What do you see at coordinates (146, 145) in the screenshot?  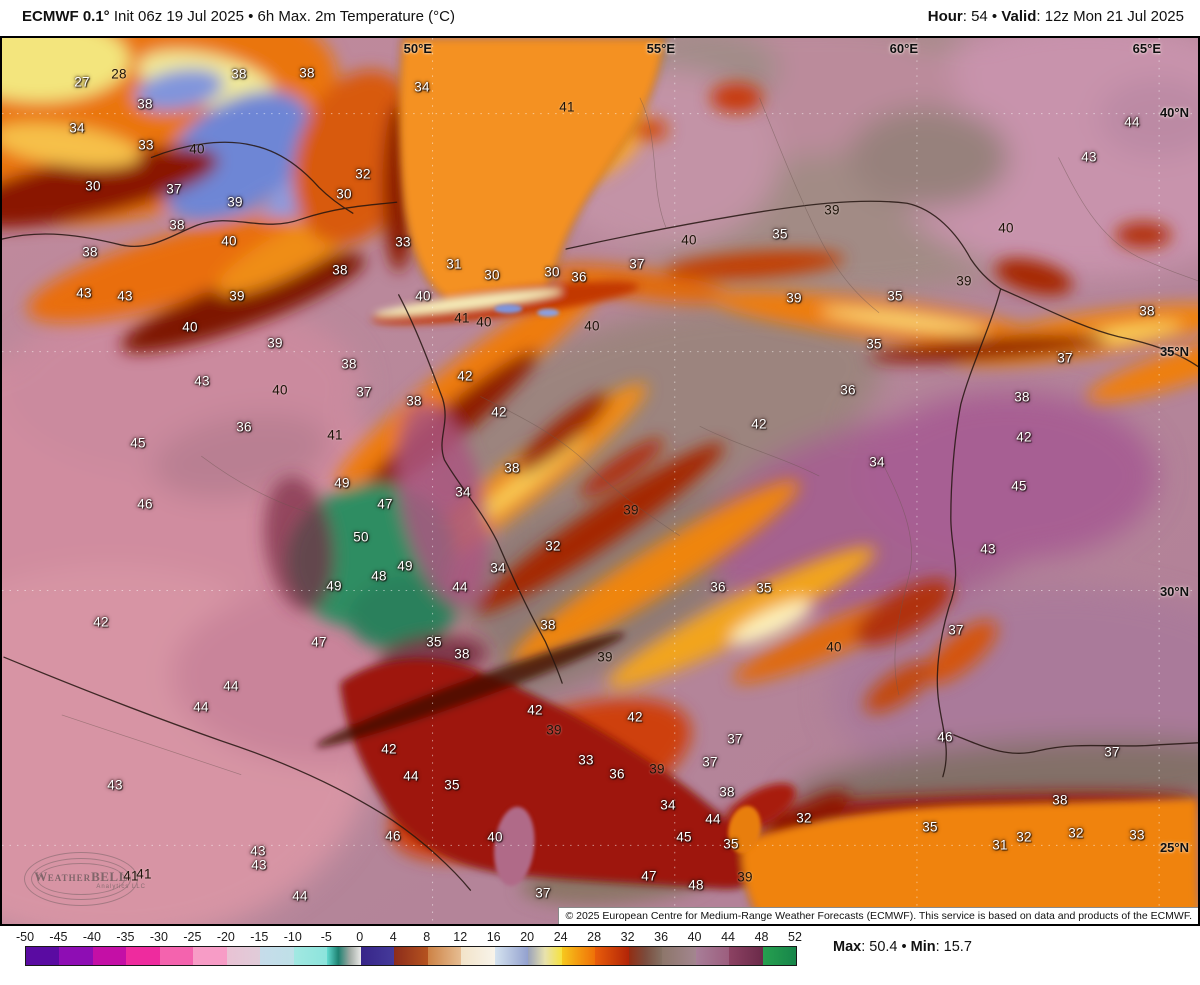 I see `temp-value-label: 33` at bounding box center [146, 145].